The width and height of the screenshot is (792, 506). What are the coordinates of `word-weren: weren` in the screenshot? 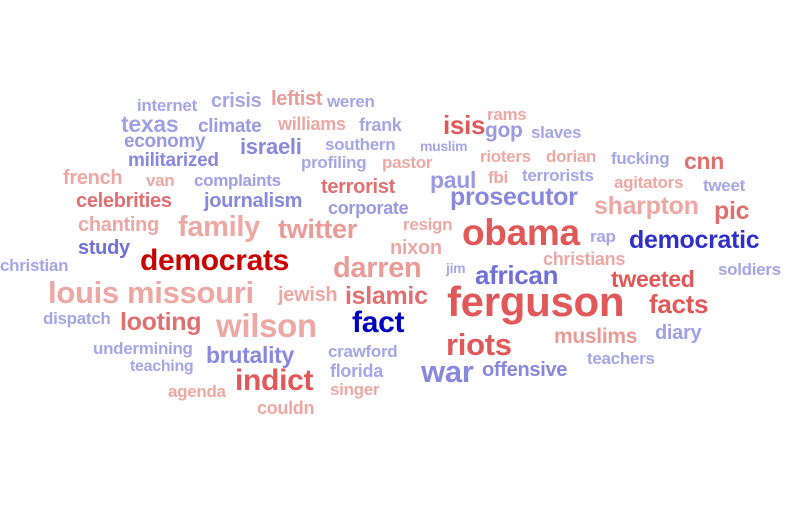 It's located at (351, 101).